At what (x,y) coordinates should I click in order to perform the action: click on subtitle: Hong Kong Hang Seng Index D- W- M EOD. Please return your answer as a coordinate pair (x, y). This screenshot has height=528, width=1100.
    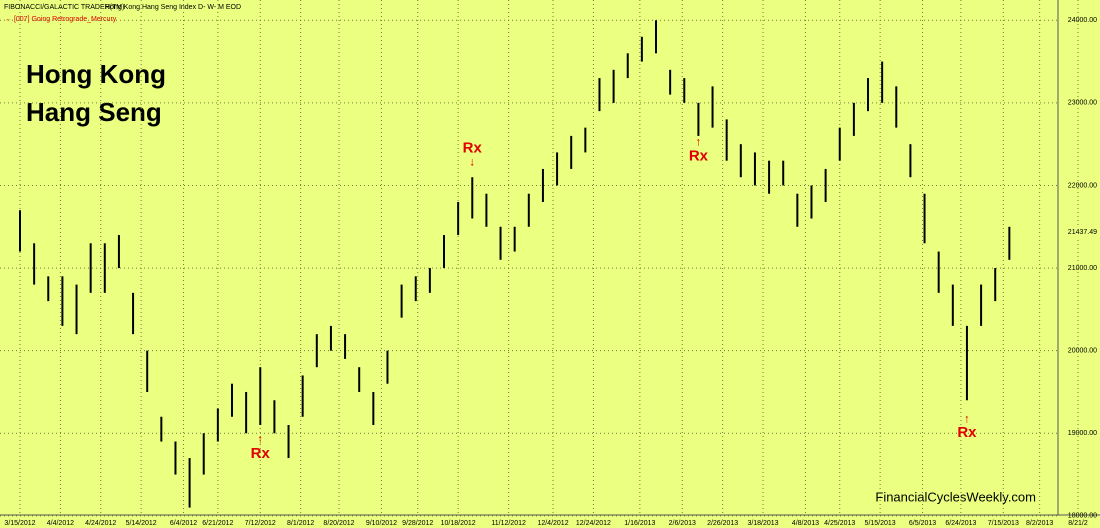
    Looking at the image, I should click on (173, 7).